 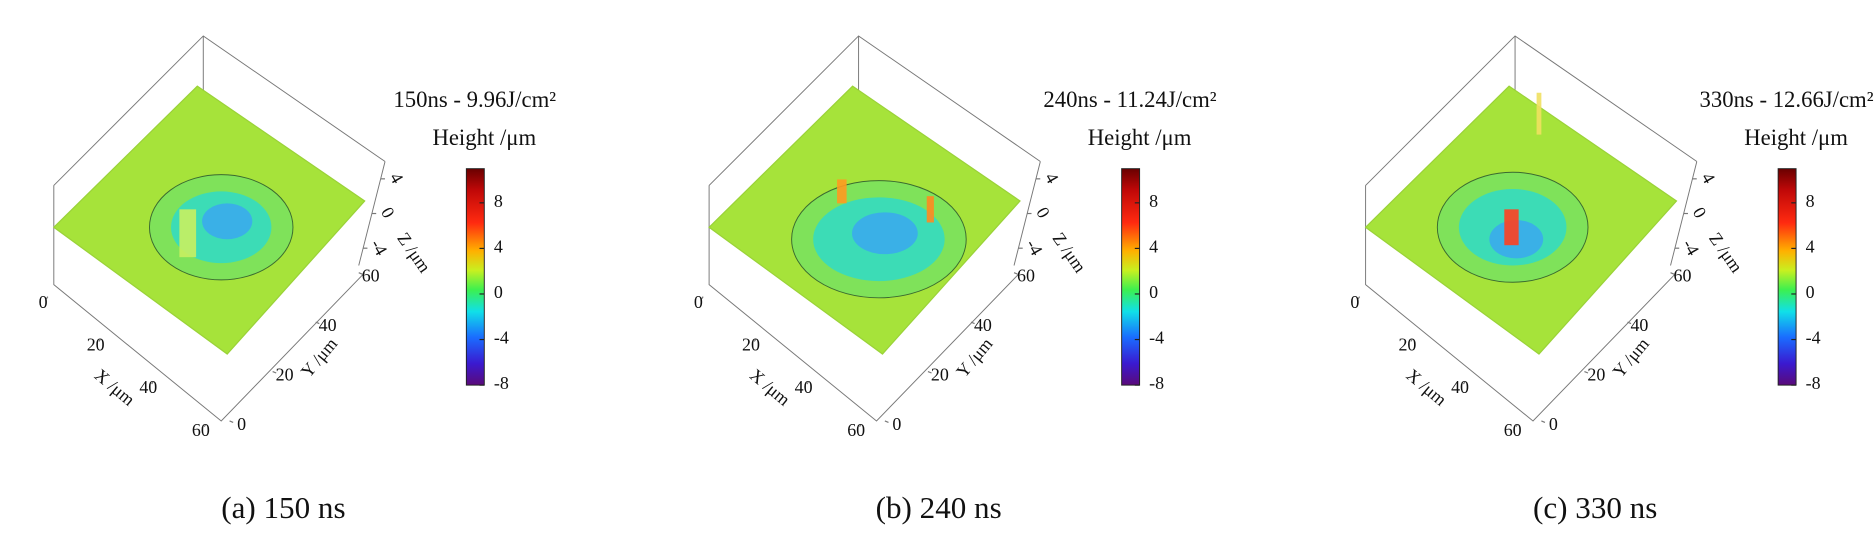 What do you see at coordinates (885, 233) in the screenshot?
I see `surface-well` at bounding box center [885, 233].